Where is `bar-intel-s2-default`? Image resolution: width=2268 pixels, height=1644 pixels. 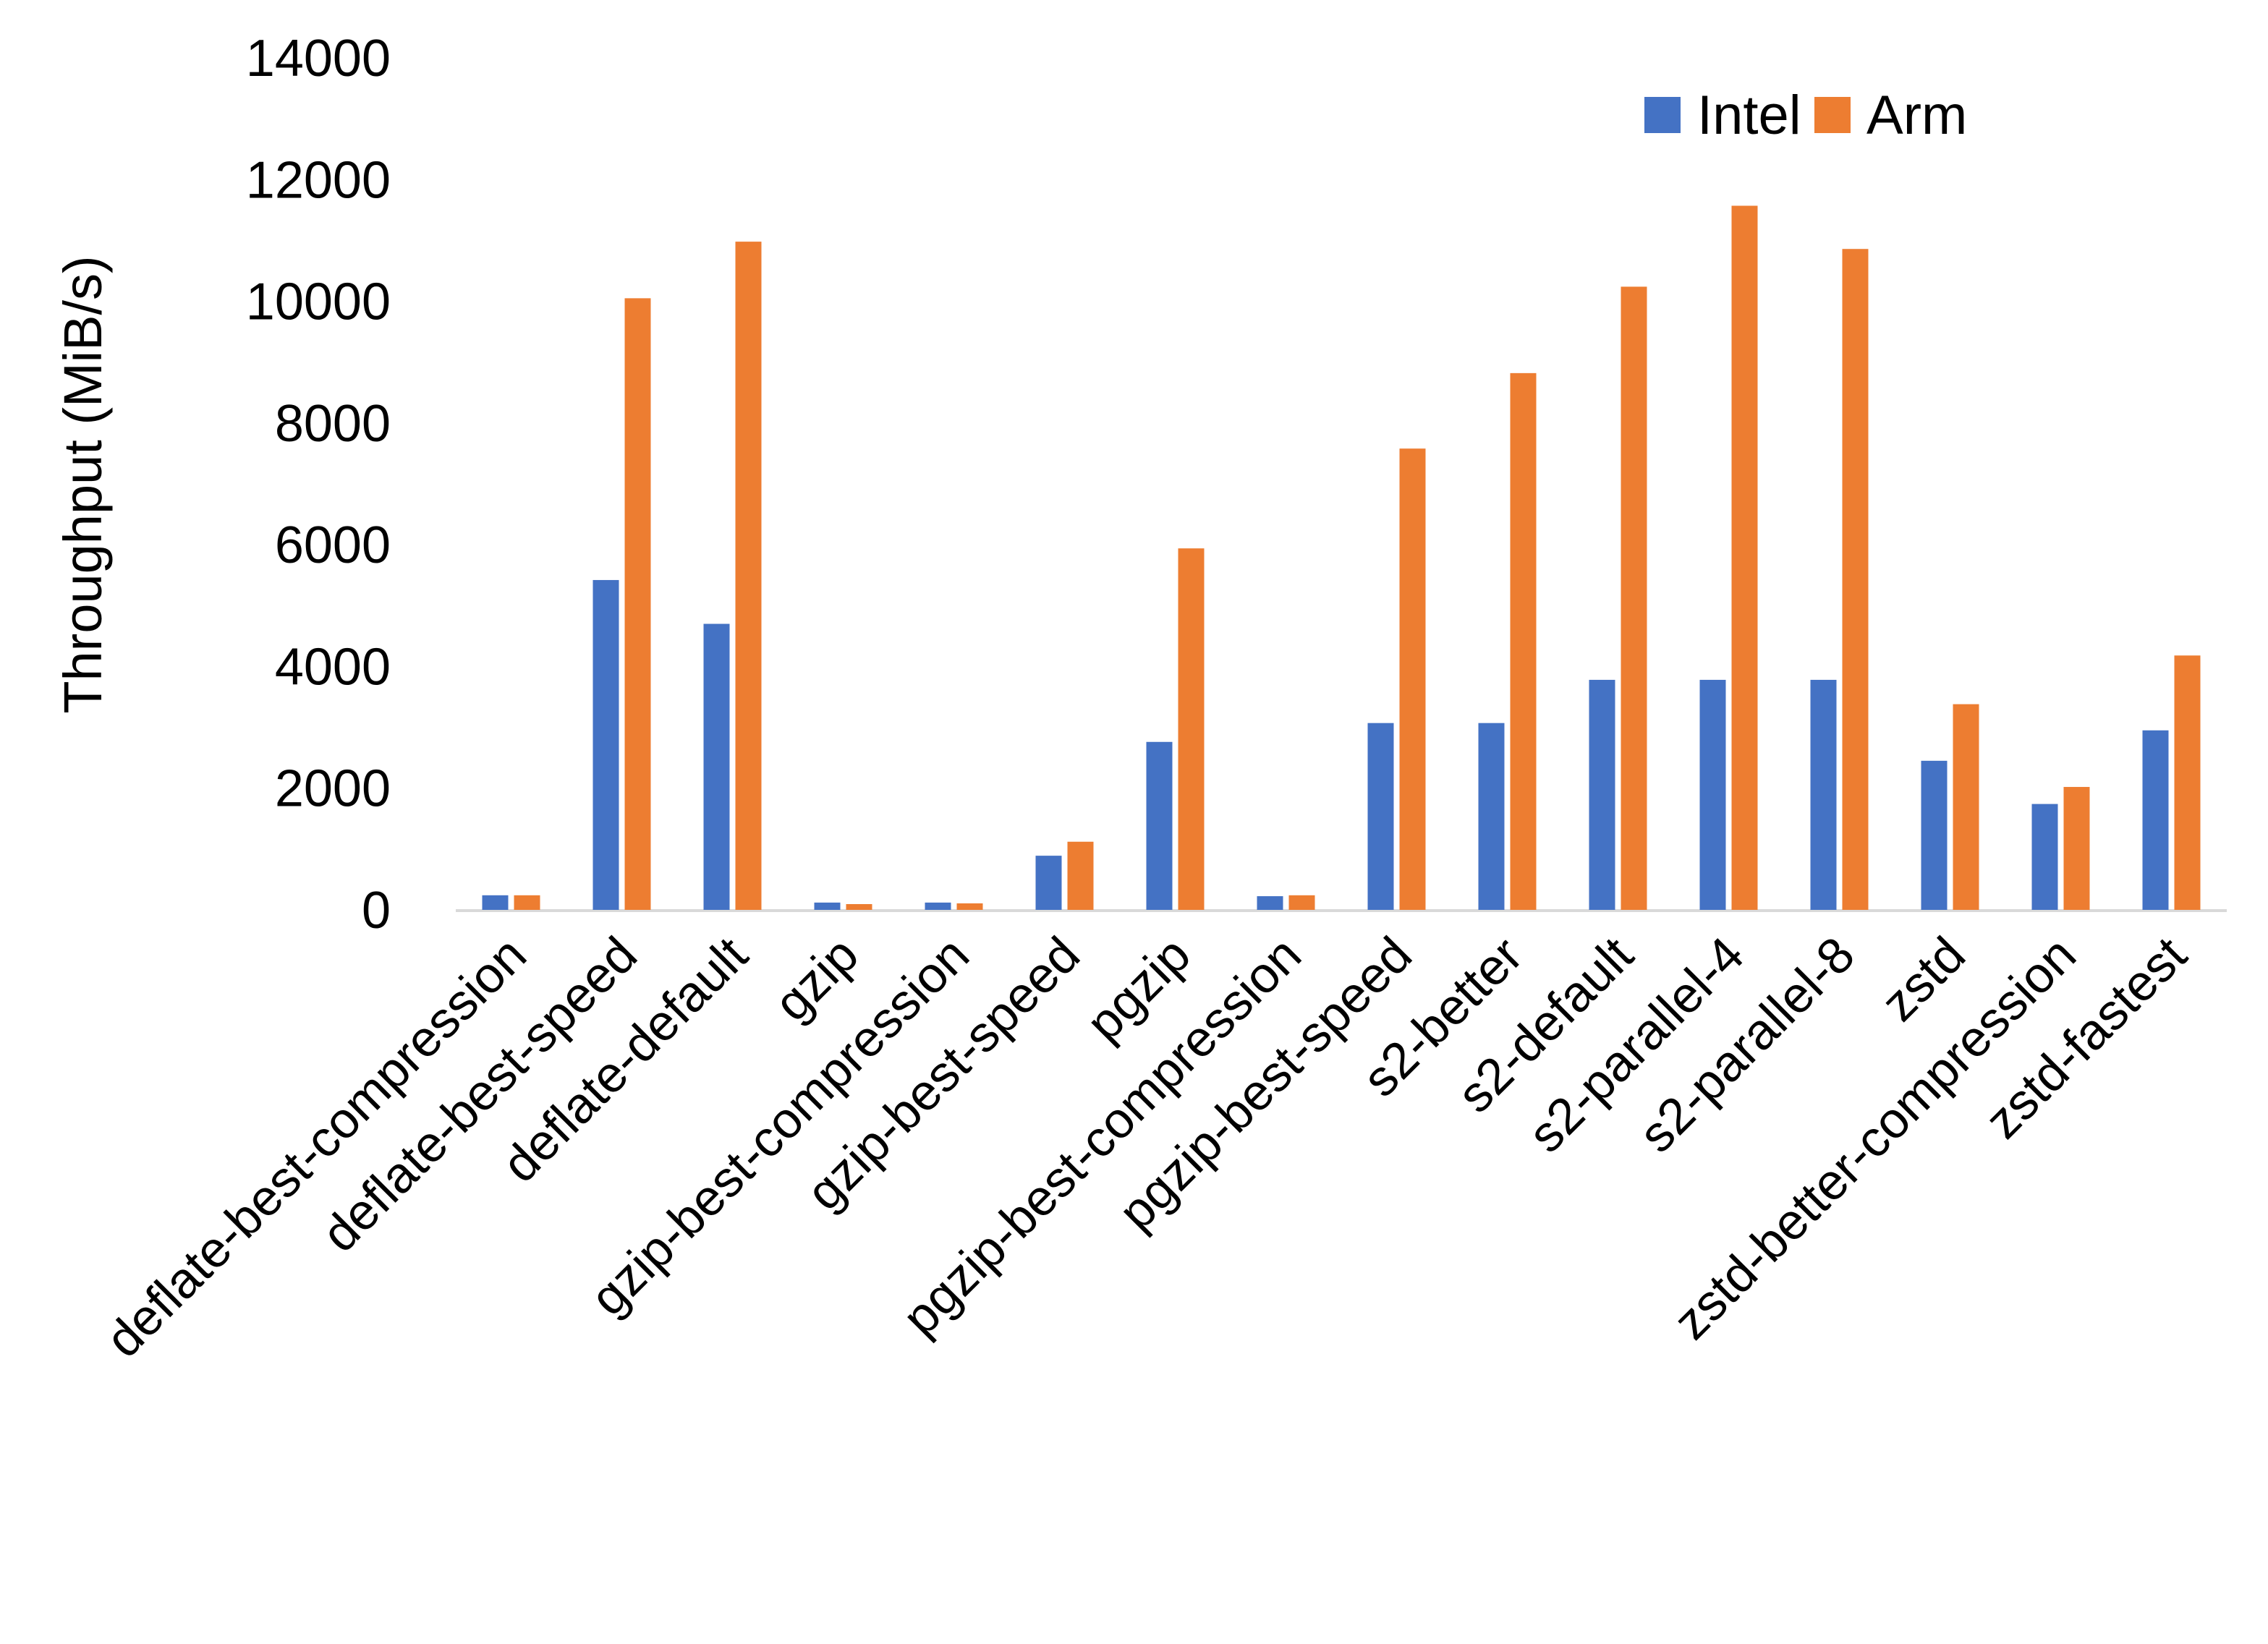
bar-intel-s2-default is located at coordinates (1602, 794).